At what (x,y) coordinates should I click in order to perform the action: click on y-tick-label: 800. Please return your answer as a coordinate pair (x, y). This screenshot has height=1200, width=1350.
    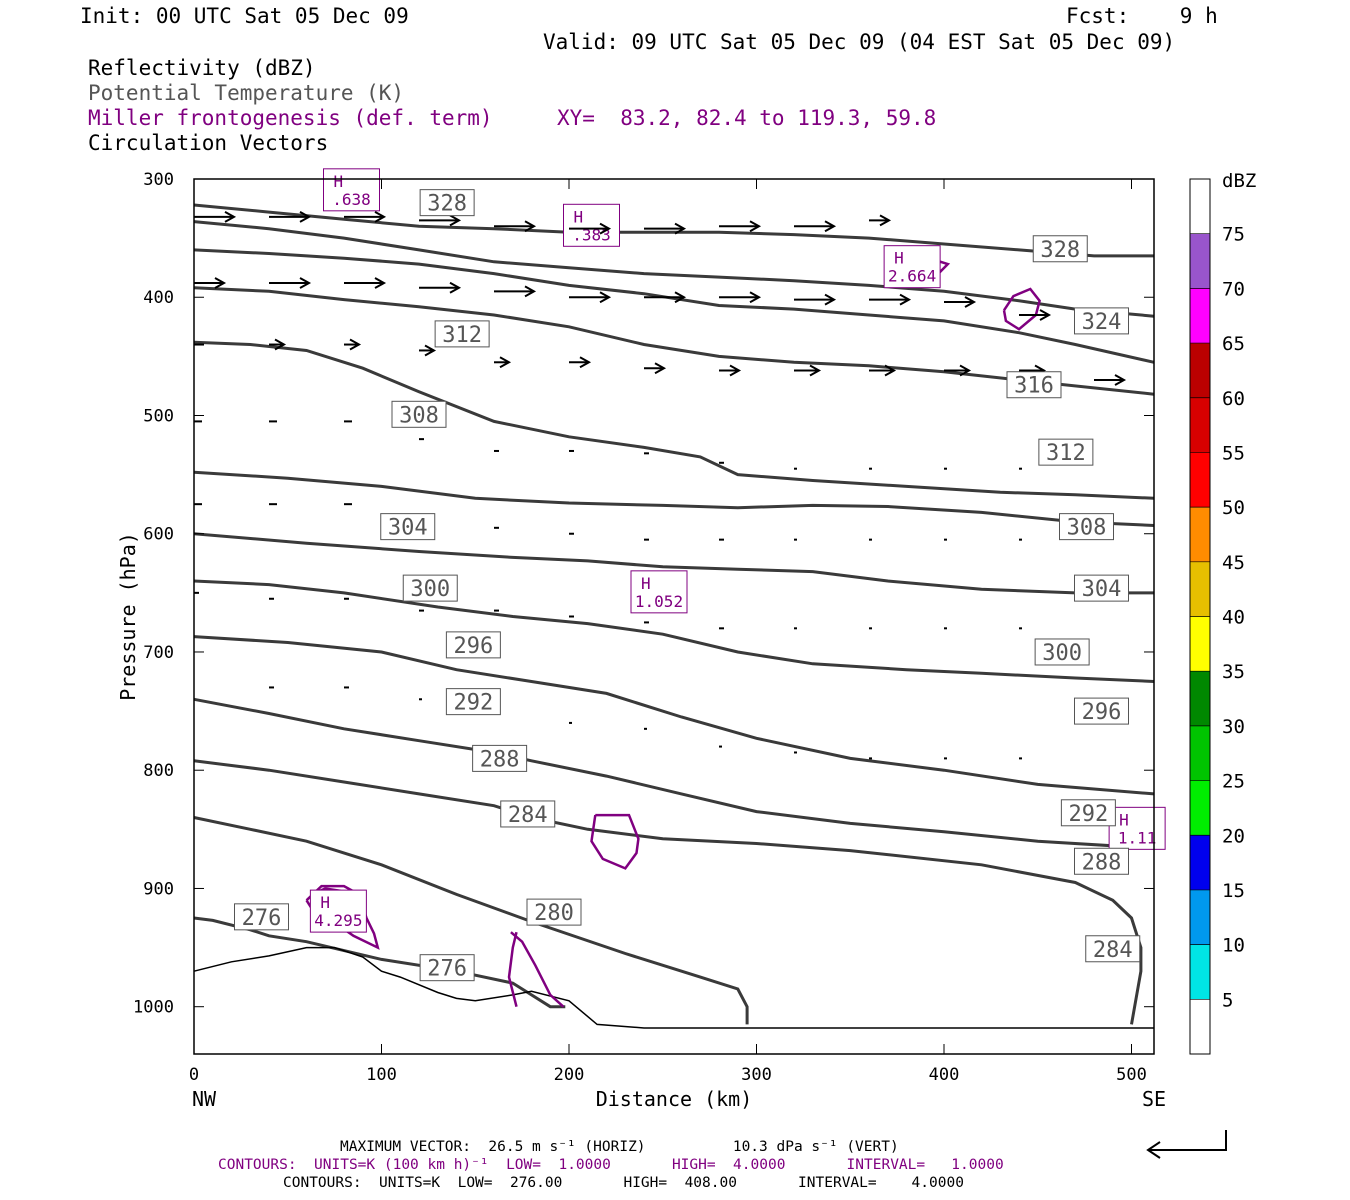
    Looking at the image, I should click on (158, 771).